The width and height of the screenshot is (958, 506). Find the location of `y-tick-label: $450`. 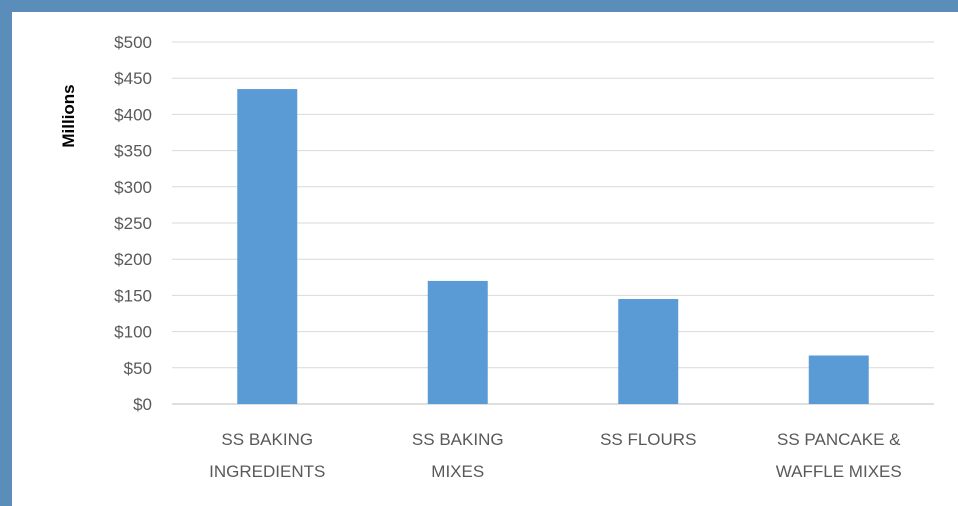

y-tick-label: $450 is located at coordinates (133, 78).